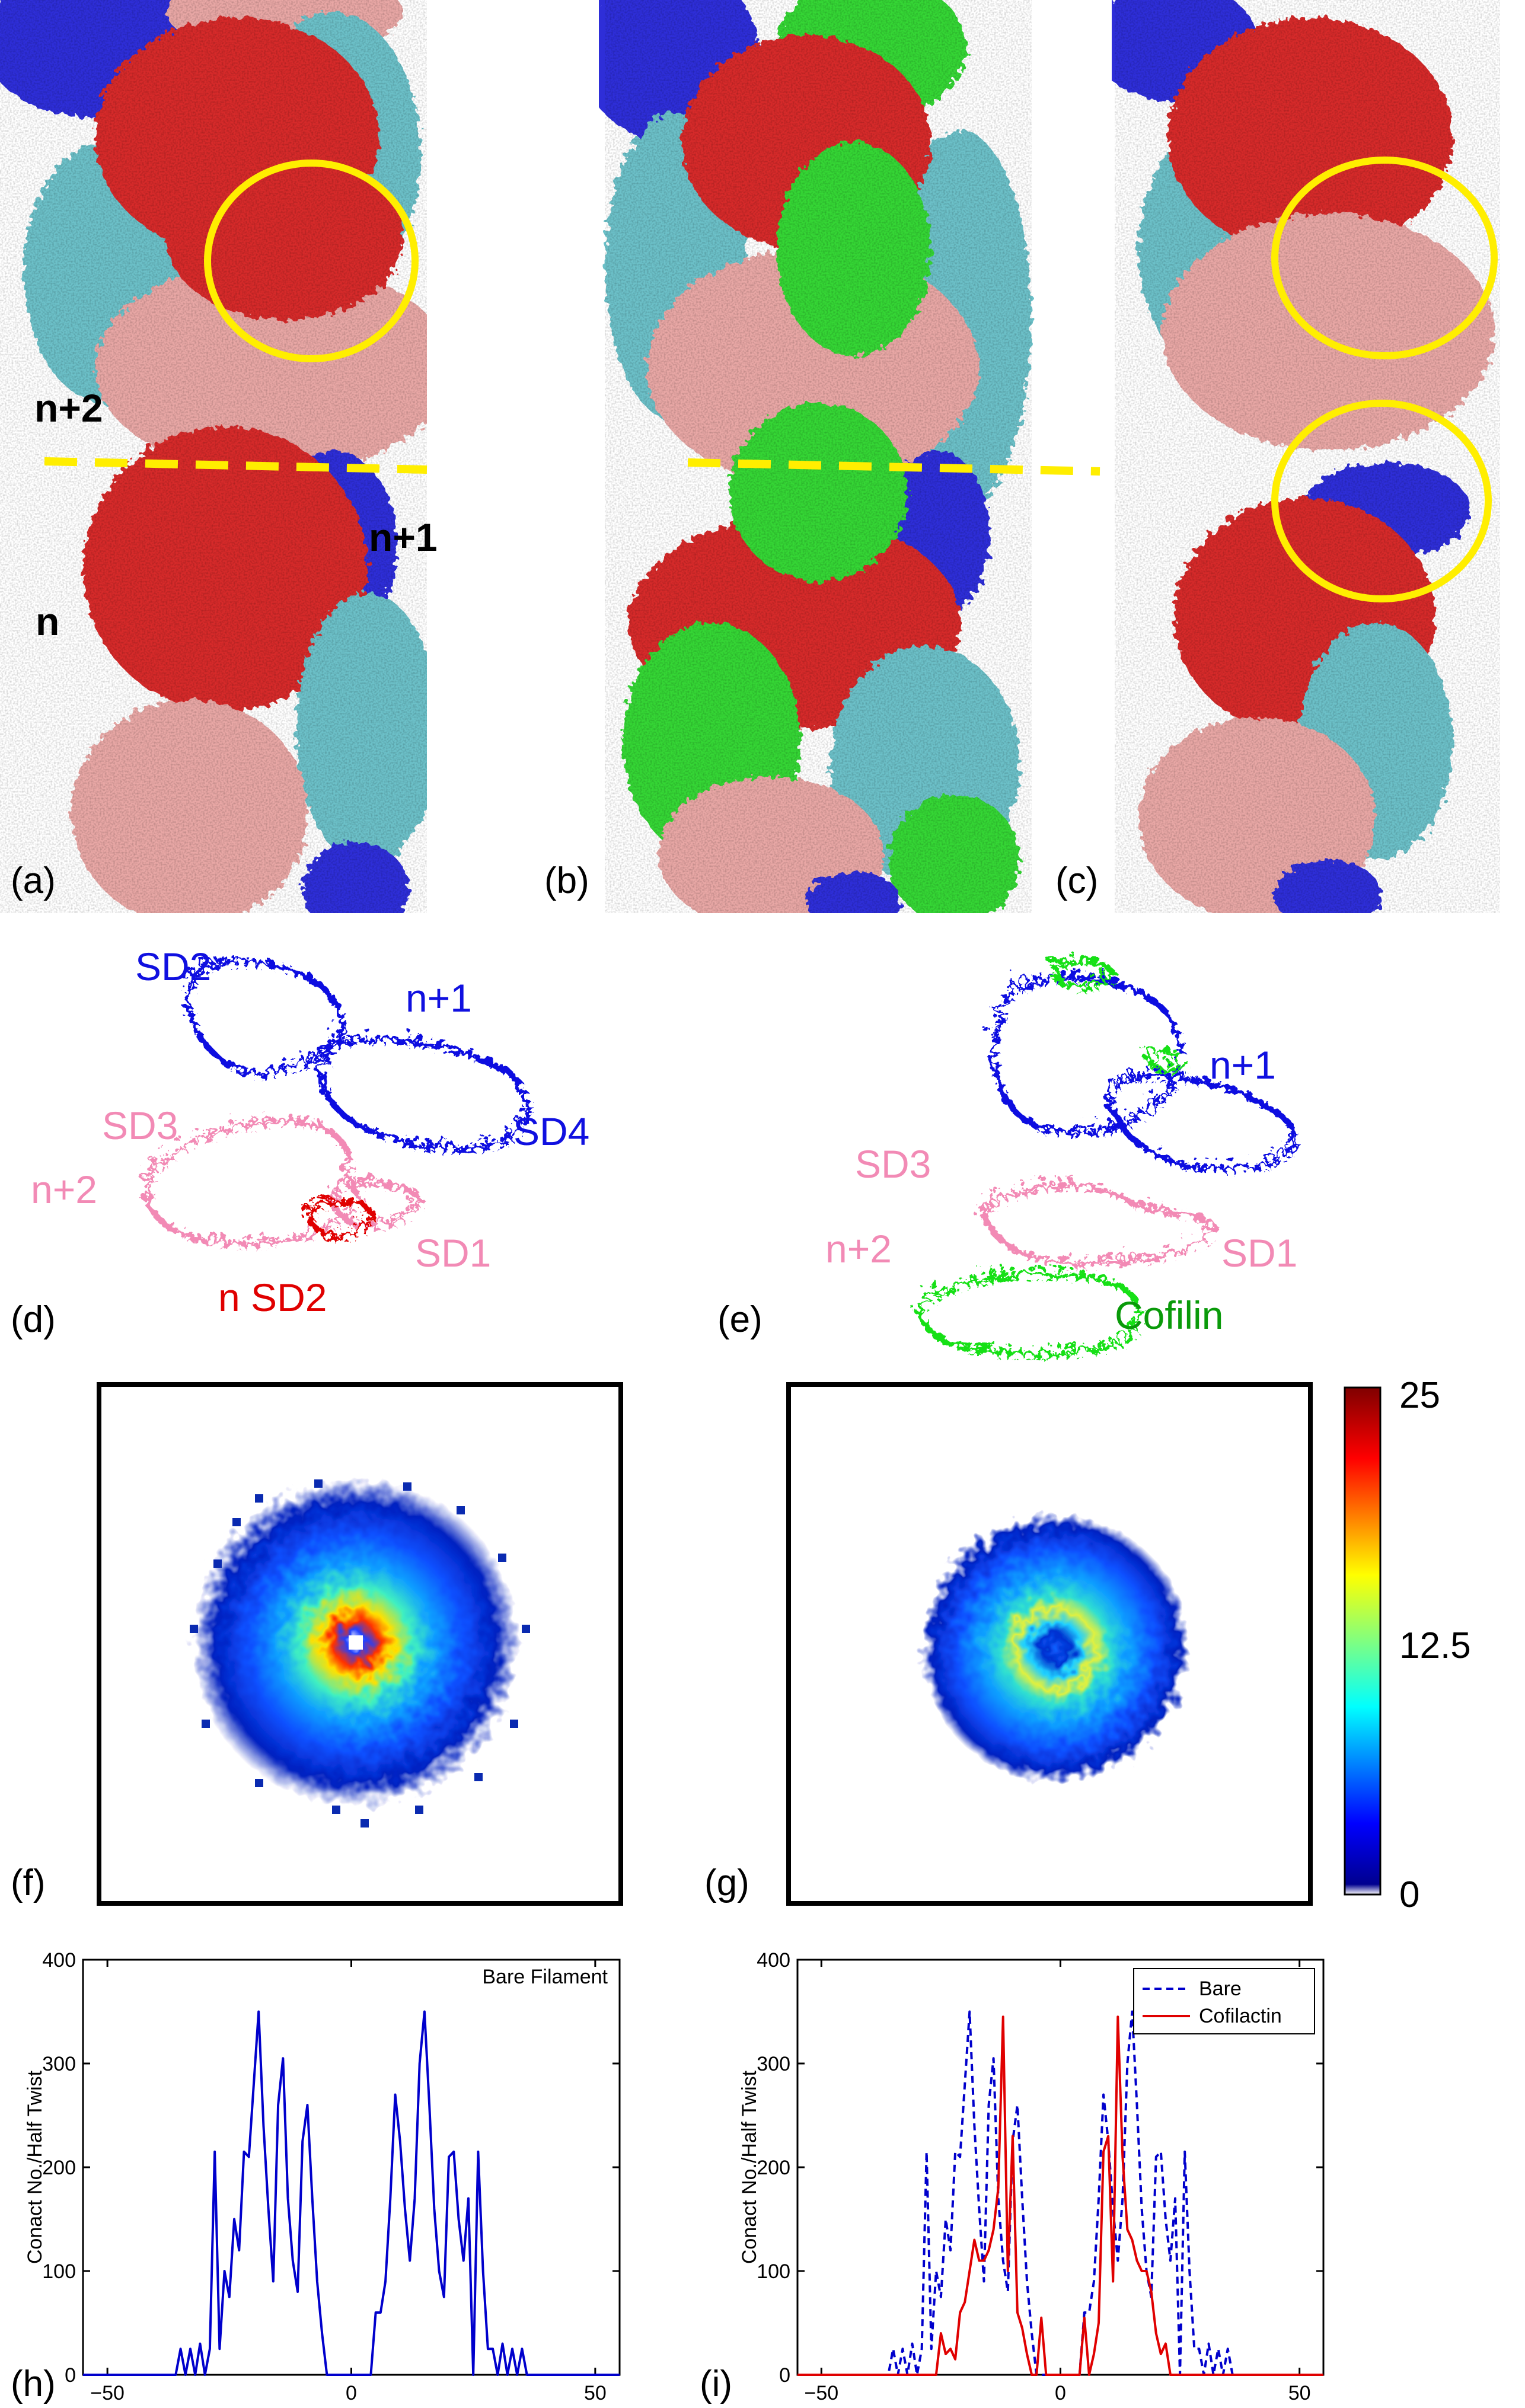 The image size is (1525, 2408). I want to click on contour-d, so click(331, 1097).